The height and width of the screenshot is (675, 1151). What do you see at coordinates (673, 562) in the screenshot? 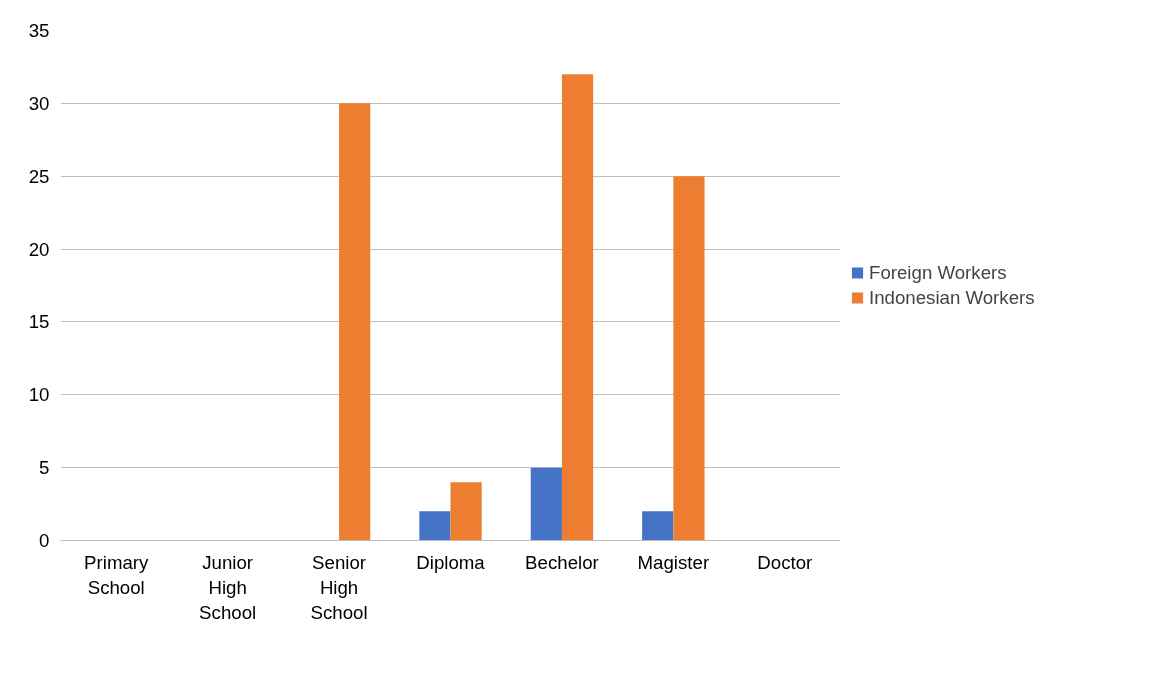
I see `x-tick-label: Magister` at bounding box center [673, 562].